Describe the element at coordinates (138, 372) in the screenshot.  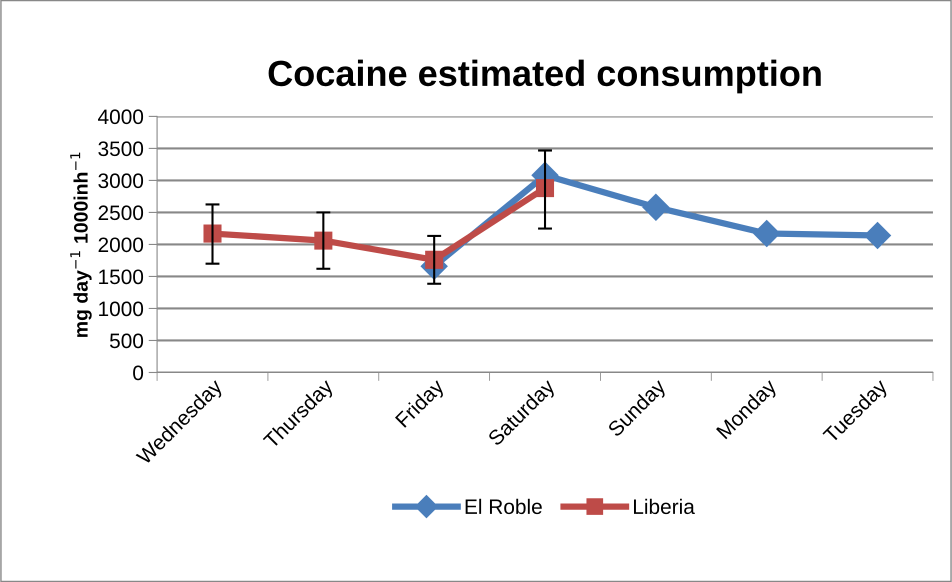
I see `y-tick-label: 0` at that location.